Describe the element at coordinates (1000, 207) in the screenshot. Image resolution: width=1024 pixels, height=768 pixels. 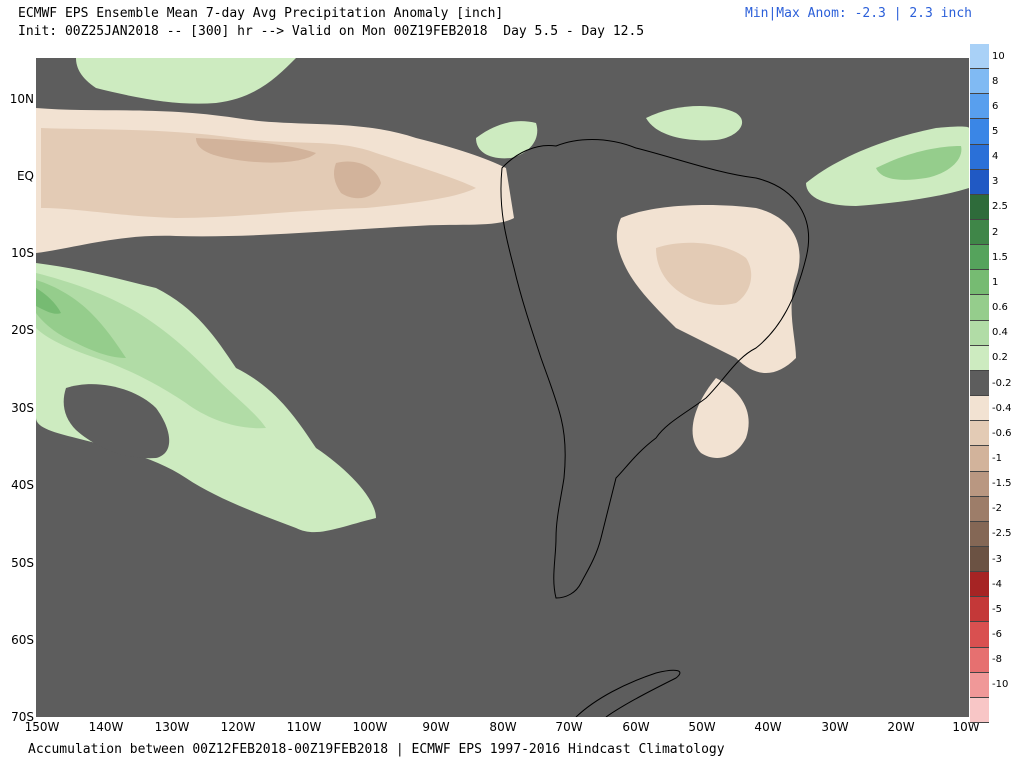
I see `legend-label: 2.5` at that location.